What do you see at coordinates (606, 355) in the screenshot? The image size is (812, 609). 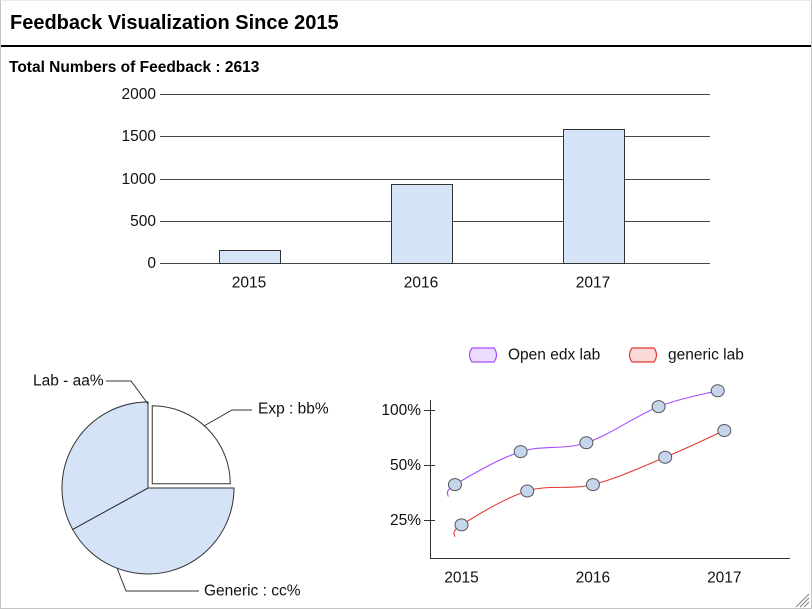 I see `line-legend: Open edx lab generic lab` at bounding box center [606, 355].